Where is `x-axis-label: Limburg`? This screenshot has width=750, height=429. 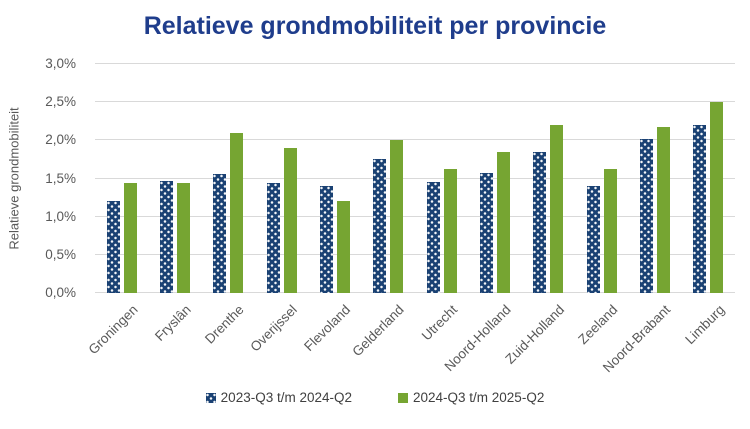
x-axis-label: Limburg is located at coordinates (704, 325).